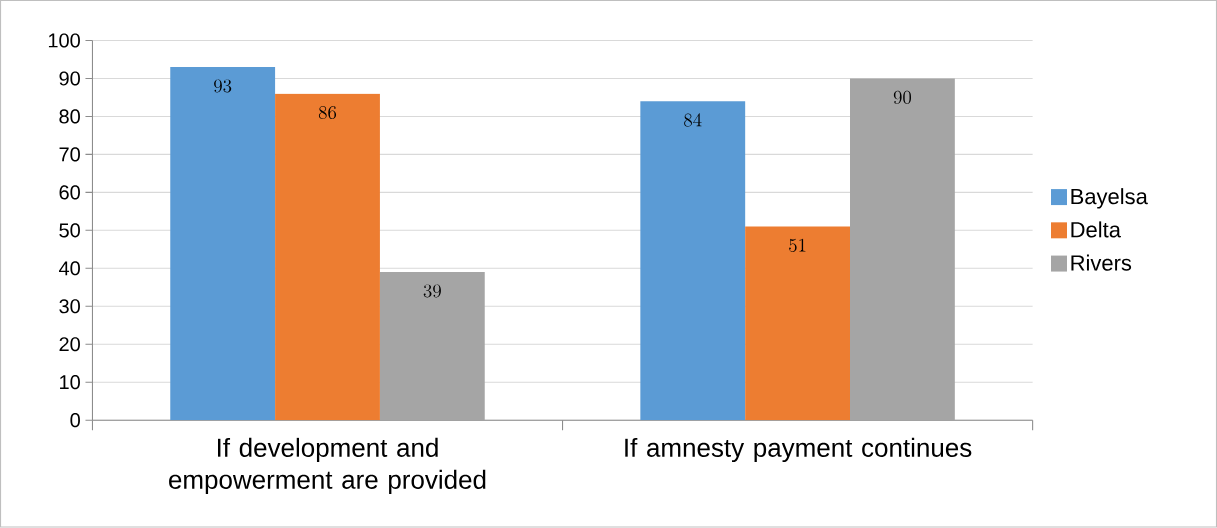  I want to click on data-label: 93, so click(223, 86).